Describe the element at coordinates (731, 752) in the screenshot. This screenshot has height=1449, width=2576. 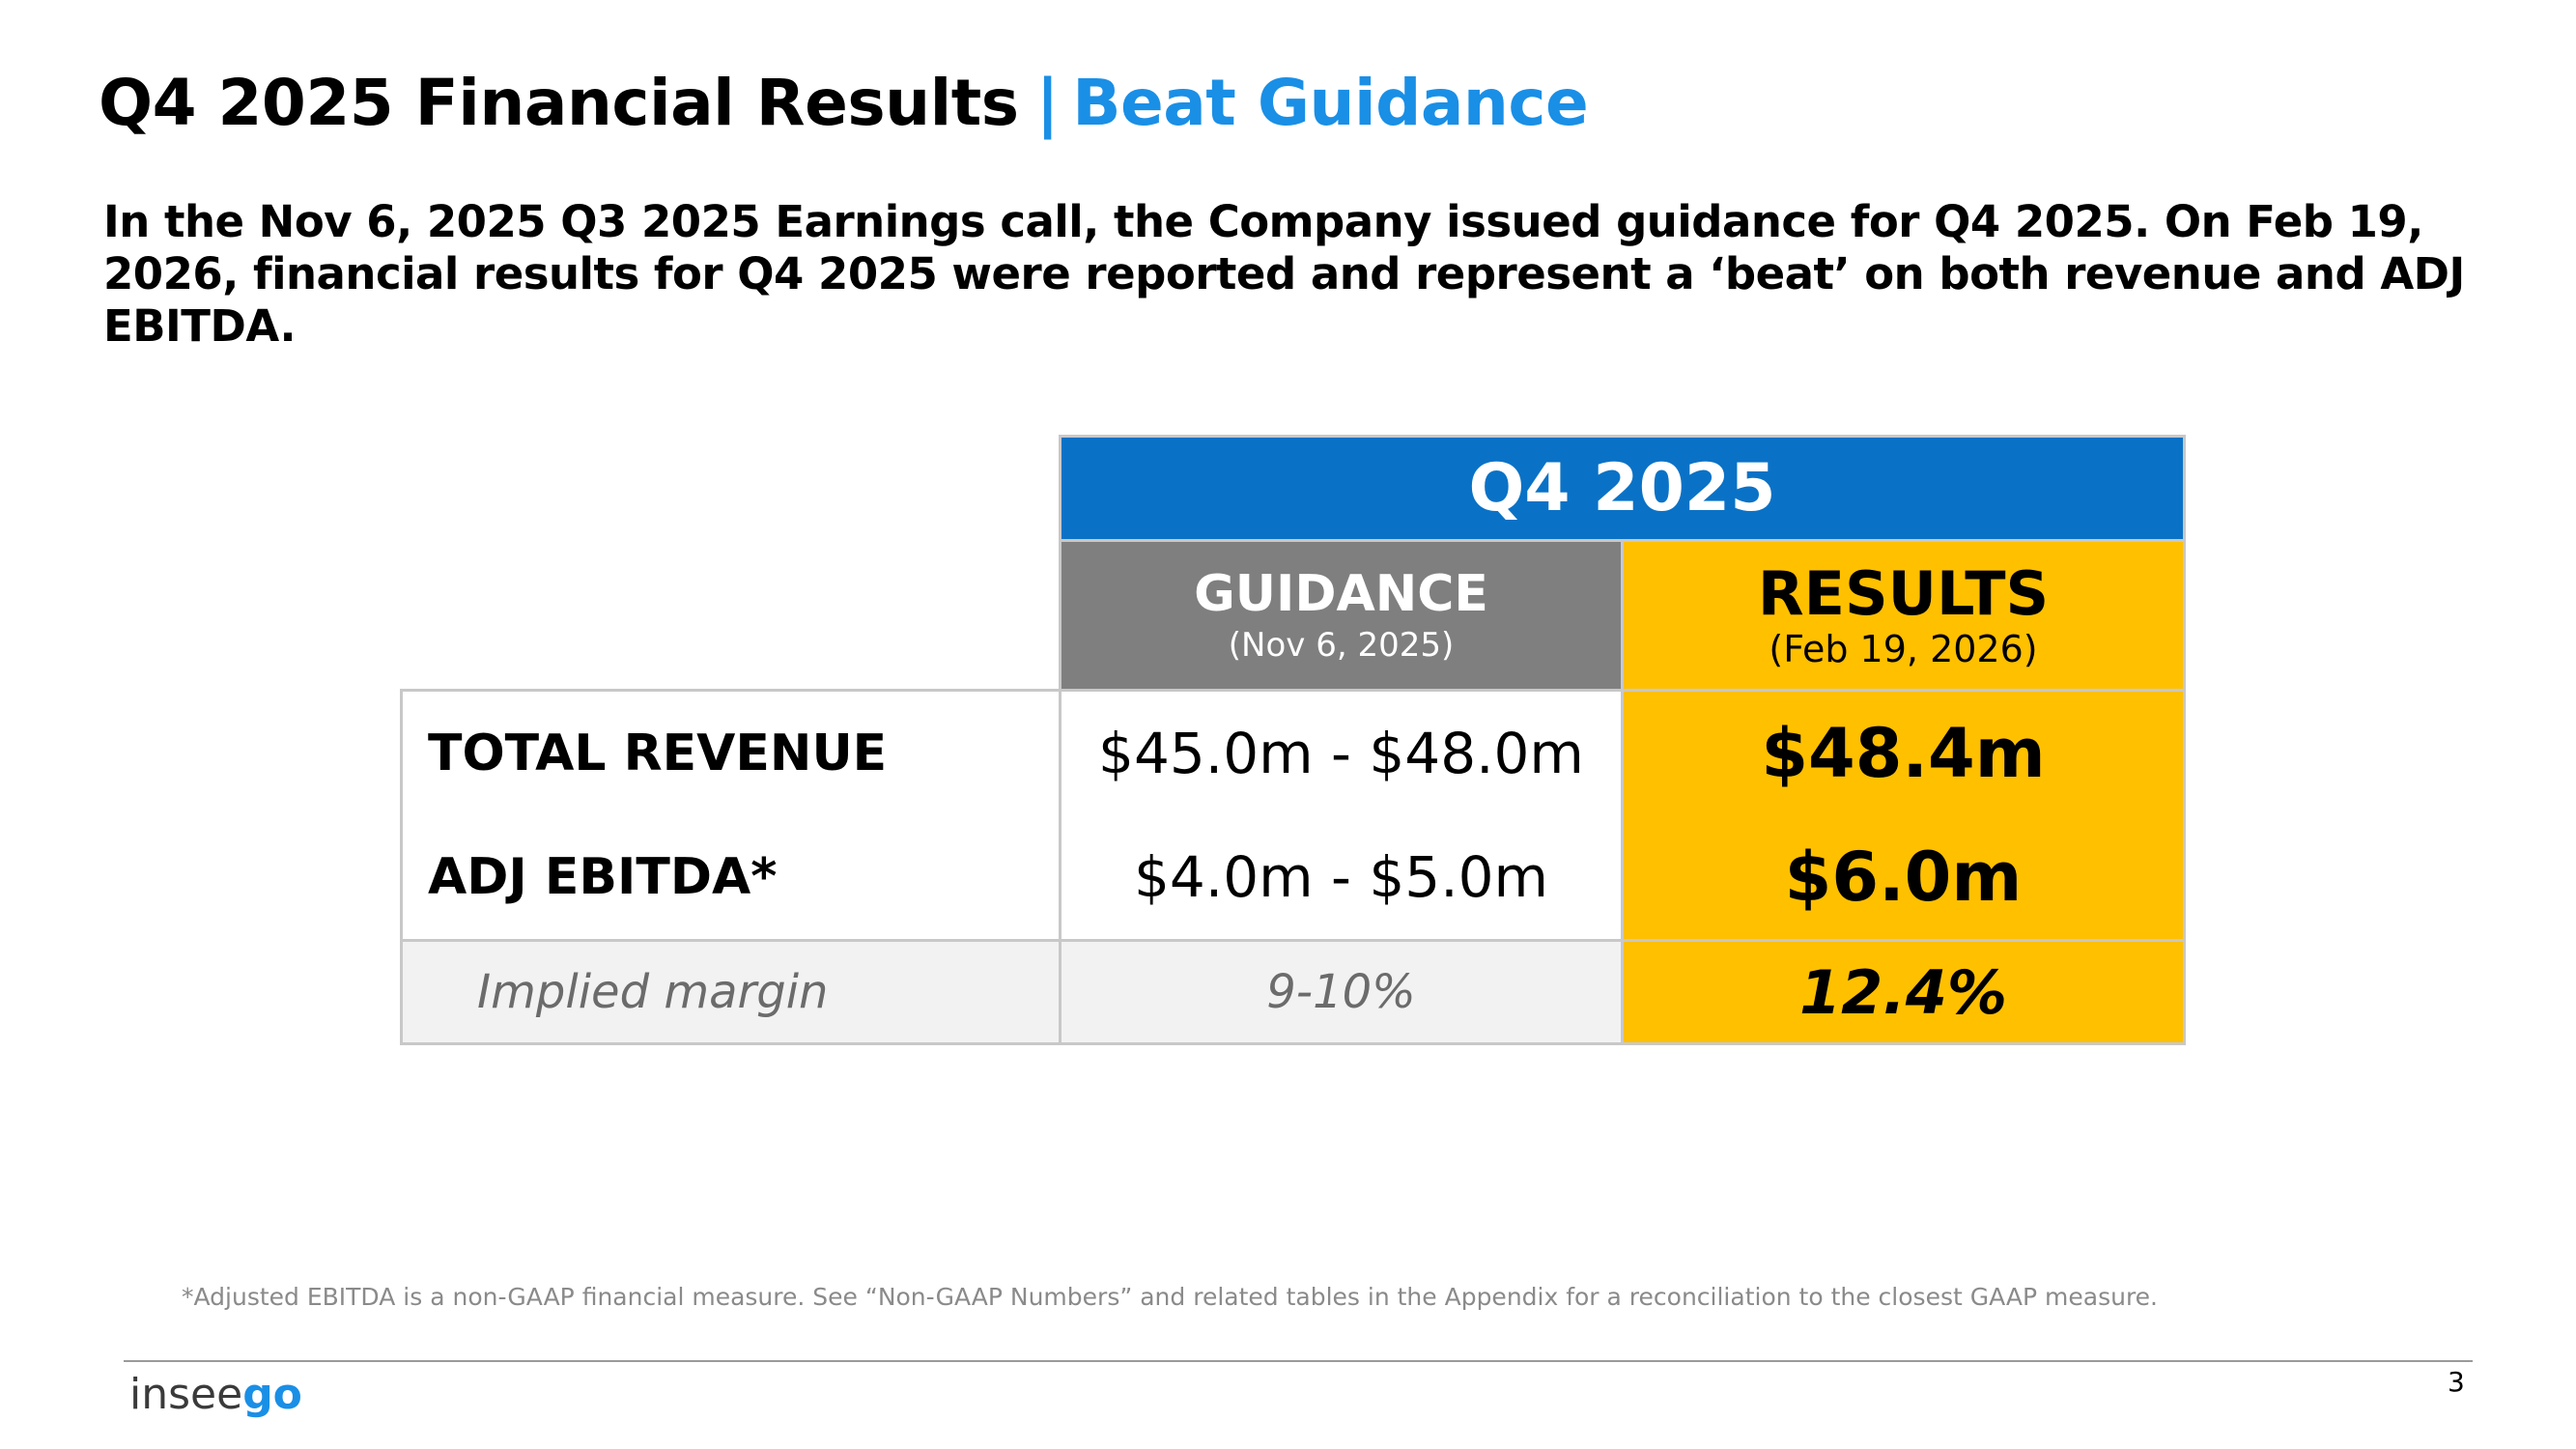
I see `row-label: TOTAL REVENUE` at that location.